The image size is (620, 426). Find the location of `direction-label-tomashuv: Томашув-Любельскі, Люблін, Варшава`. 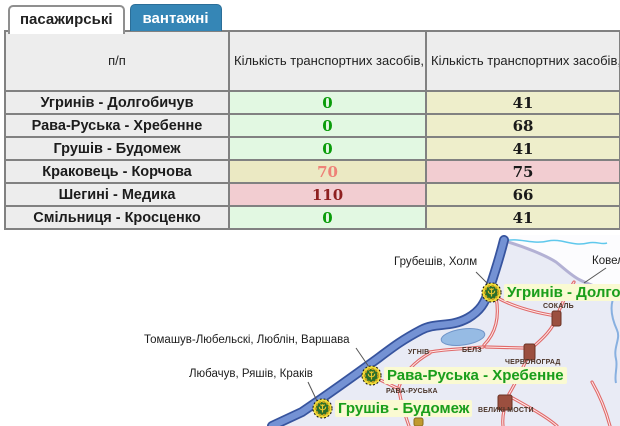

direction-label-tomashuv: Томашув-Любельскі, Люблін, Варшава is located at coordinates (247, 340).